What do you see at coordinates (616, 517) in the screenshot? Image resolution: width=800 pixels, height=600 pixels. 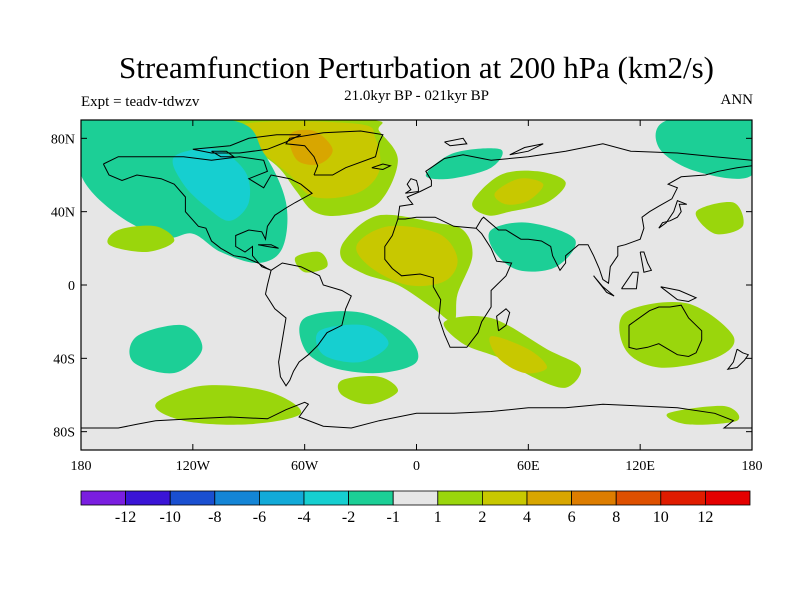 I see `colorbar-label: 8` at bounding box center [616, 517].